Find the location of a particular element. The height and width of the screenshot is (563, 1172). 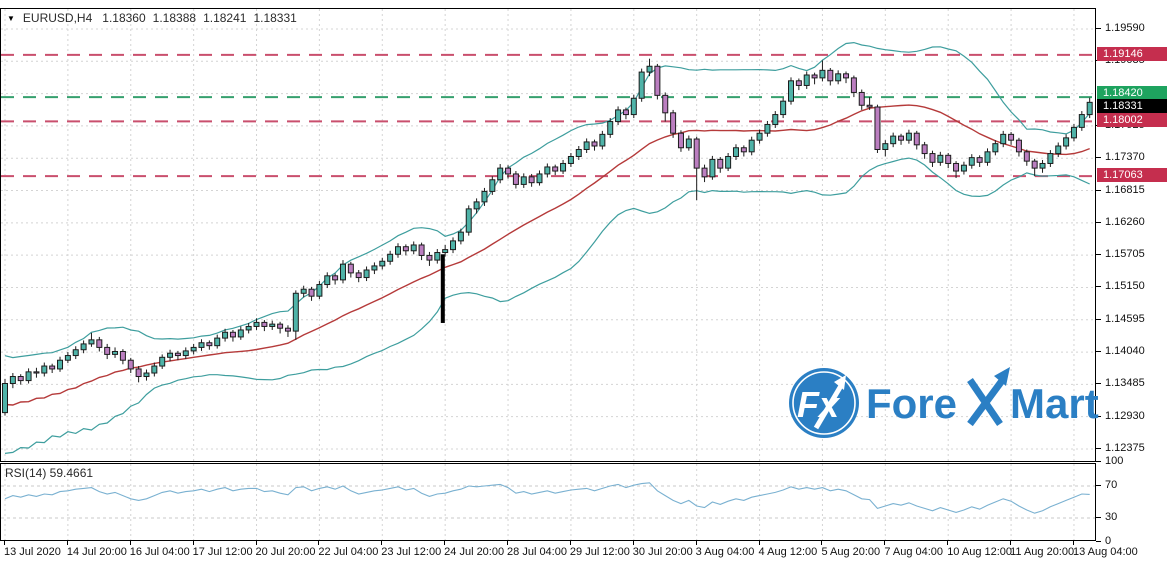

price-badge-1.19146: 1.19146 is located at coordinates (1132, 53).